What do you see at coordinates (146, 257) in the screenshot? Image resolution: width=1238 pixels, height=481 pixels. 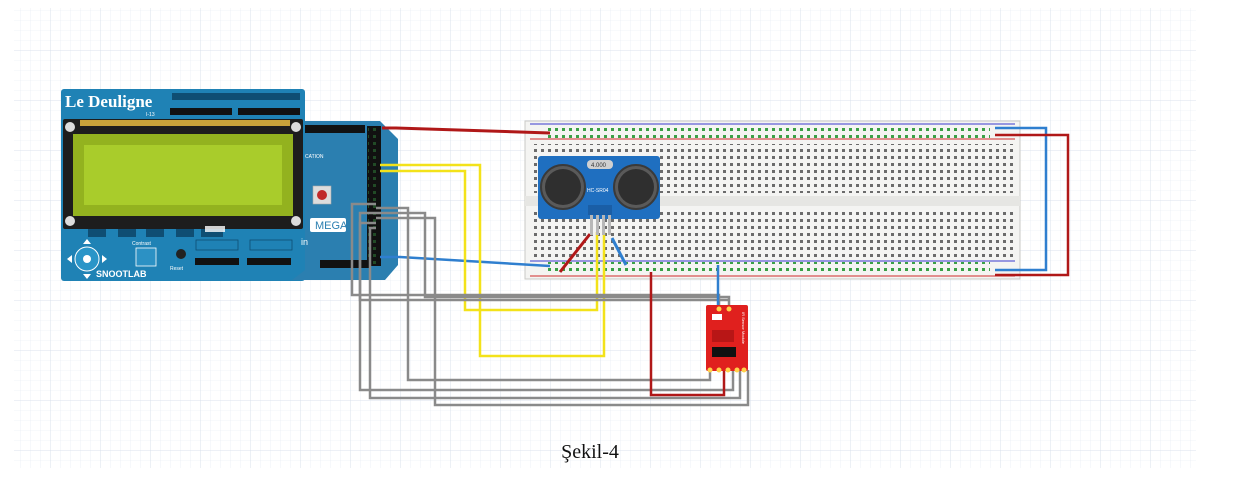 I see `contrast-pot` at bounding box center [146, 257].